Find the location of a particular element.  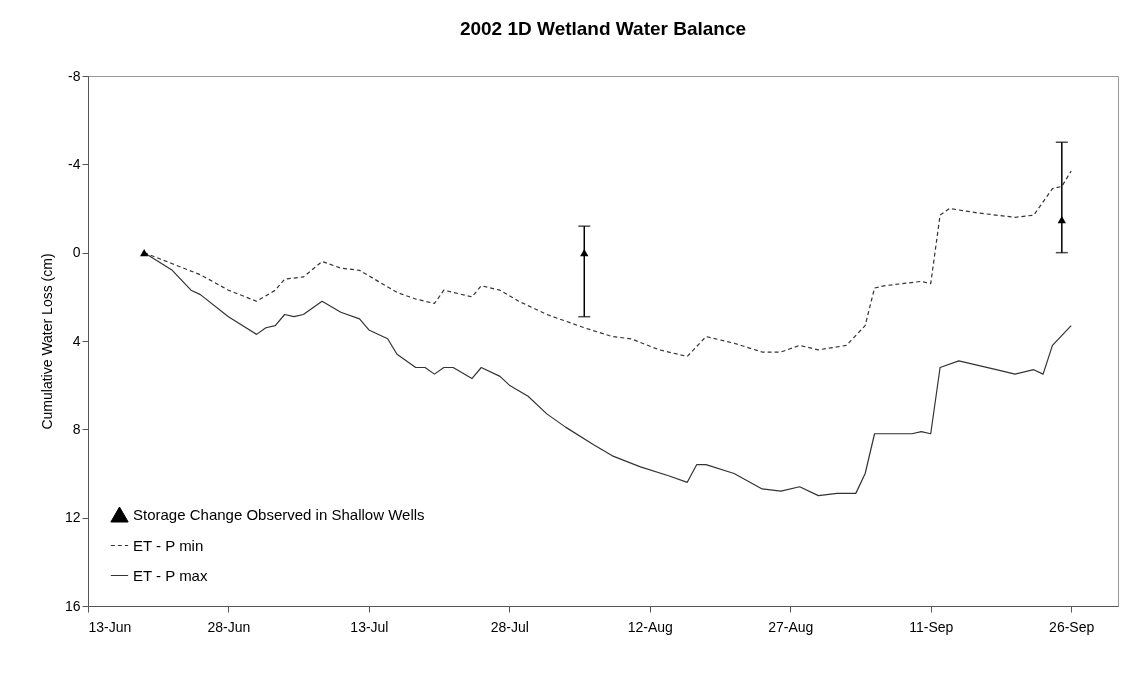

x-tick-label: 26-Sep is located at coordinates (1072, 626).